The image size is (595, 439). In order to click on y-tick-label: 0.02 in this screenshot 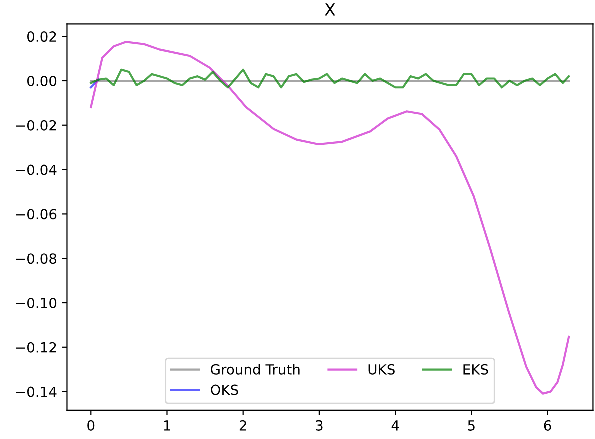, I will do `click(42, 37)`.